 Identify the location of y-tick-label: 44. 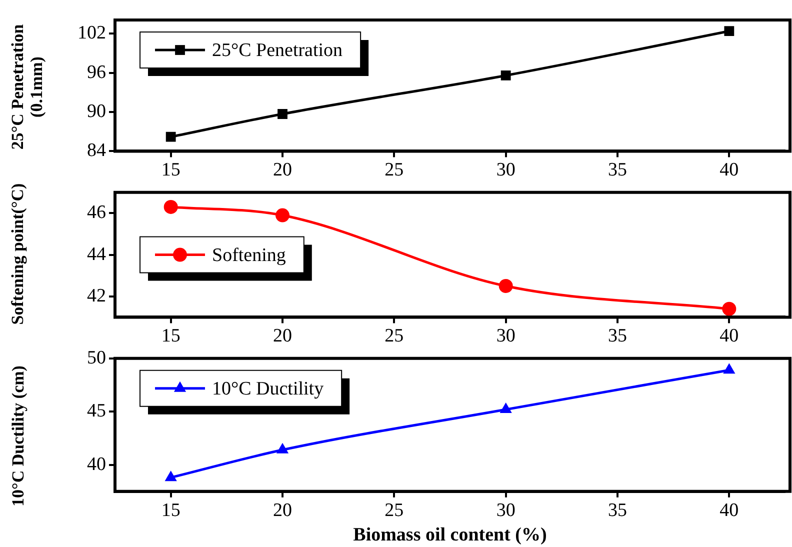
(96, 254).